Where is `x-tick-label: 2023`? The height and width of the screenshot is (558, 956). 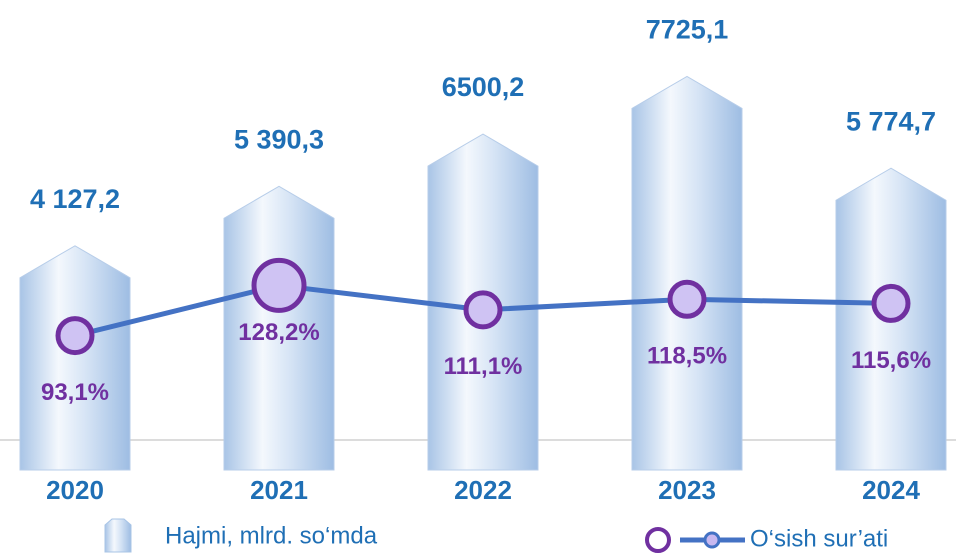
x-tick-label: 2023 is located at coordinates (687, 490).